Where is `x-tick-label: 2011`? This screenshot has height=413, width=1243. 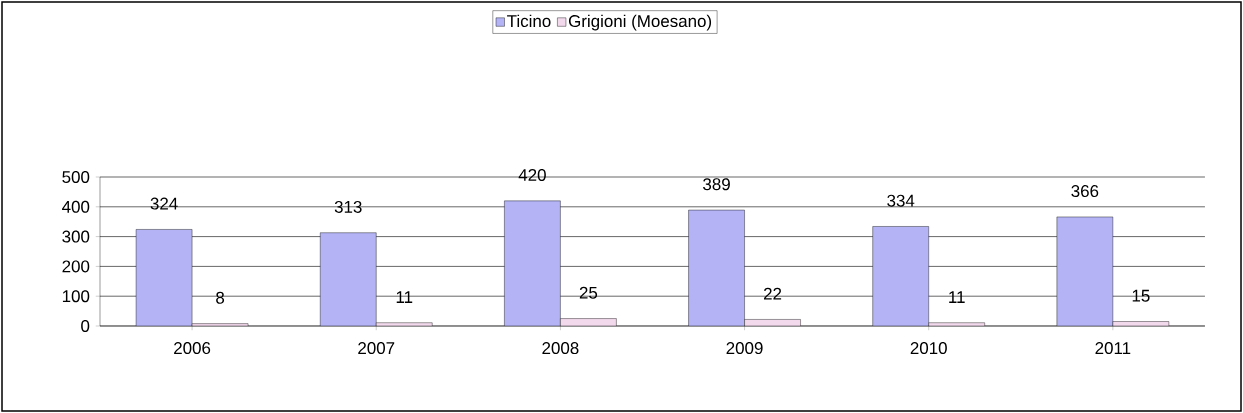 x-tick-label: 2011 is located at coordinates (1113, 348).